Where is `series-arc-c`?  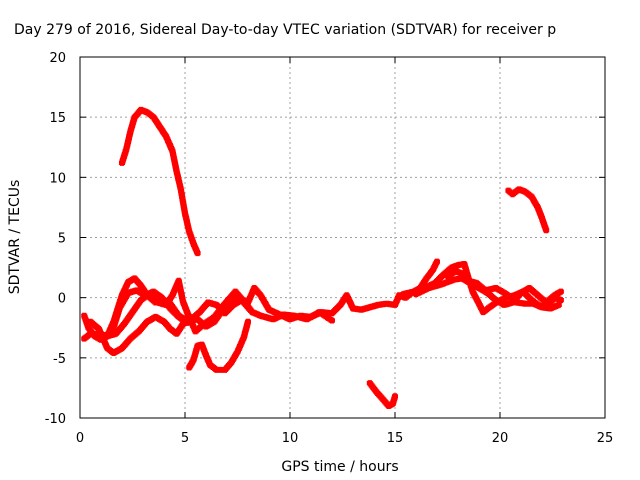
series-arc-c is located at coordinates (170, 326).